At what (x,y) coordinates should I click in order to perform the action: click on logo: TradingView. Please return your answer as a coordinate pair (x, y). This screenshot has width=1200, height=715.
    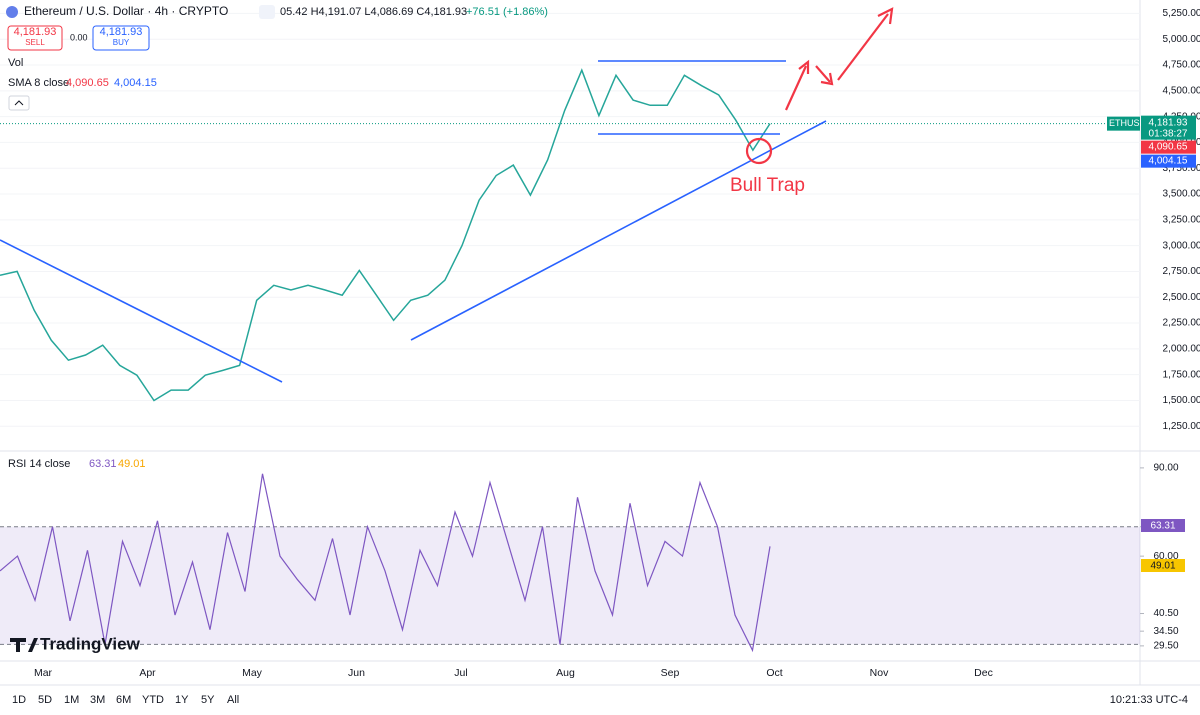
    Looking at the image, I should click on (90, 643).